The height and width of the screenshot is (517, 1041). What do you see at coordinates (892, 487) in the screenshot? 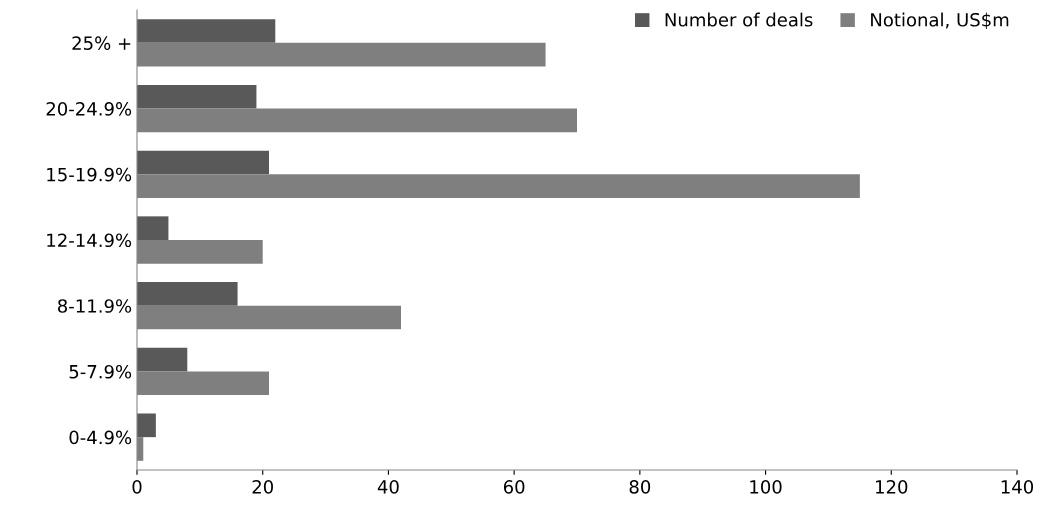
I see `x-tick-label: 120` at bounding box center [892, 487].